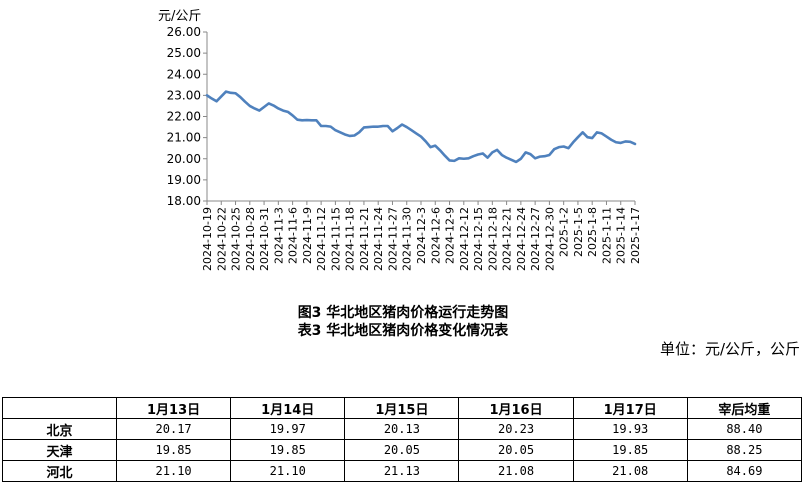 The width and height of the screenshot is (806, 490). What do you see at coordinates (250, 239) in the screenshot?
I see `x-tick-label: 2024-10-28` at bounding box center [250, 239].